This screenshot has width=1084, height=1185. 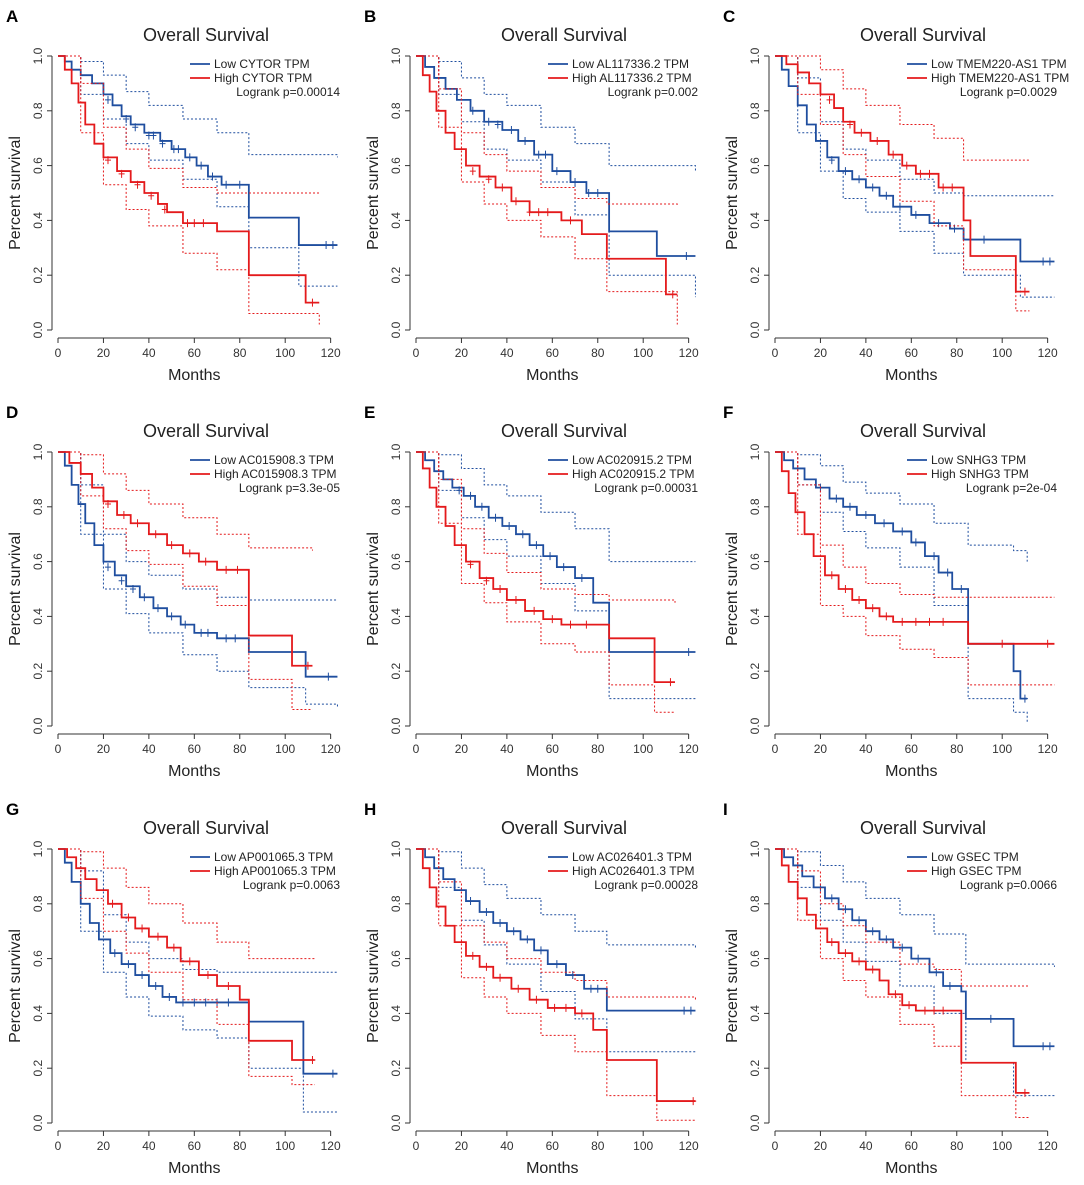 I want to click on legend-label: Low AC020915.2 TPM, so click(x=632, y=460).